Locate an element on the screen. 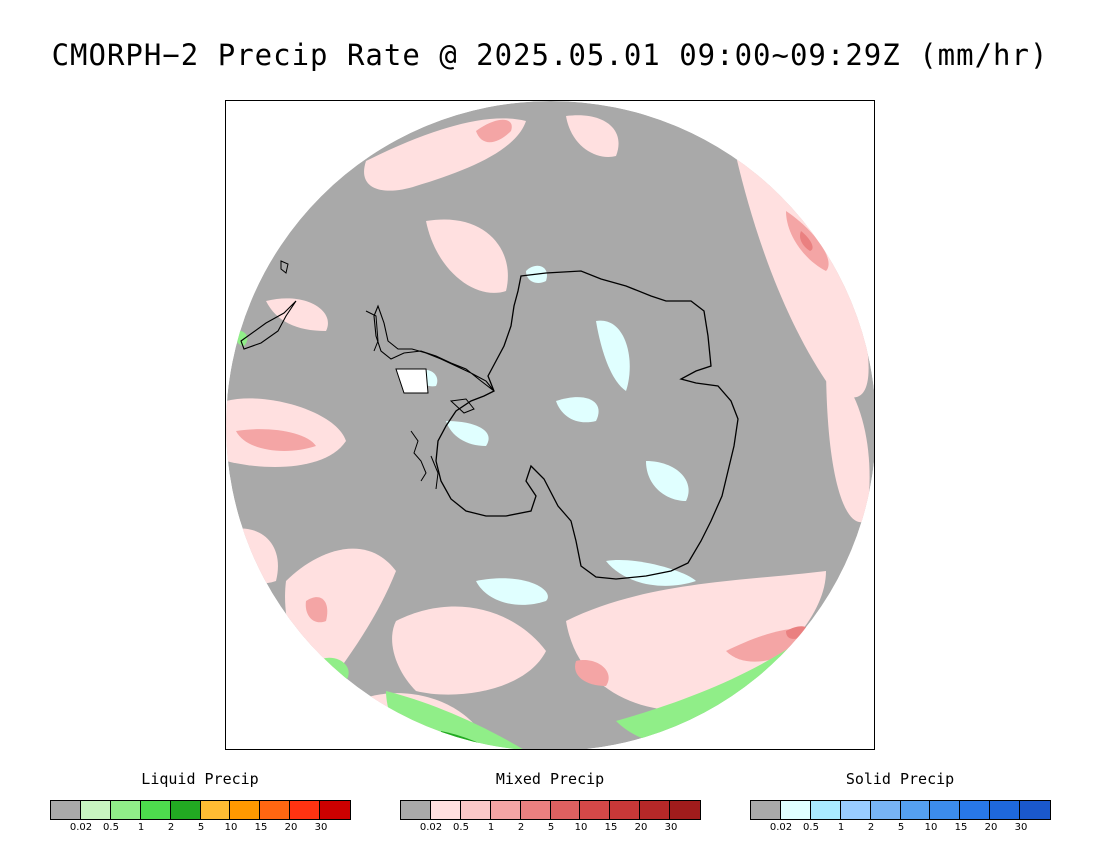 This screenshot has height=850, width=1100. ice-shelf-outline is located at coordinates (412, 381).